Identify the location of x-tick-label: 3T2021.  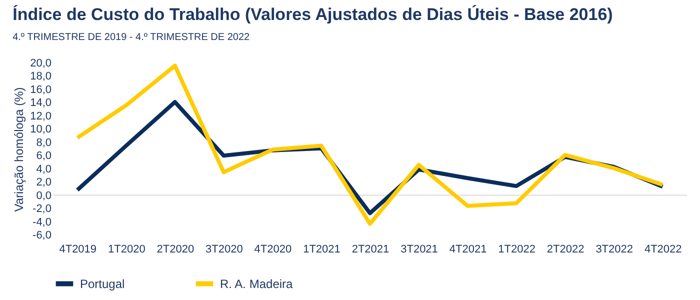
(419, 250).